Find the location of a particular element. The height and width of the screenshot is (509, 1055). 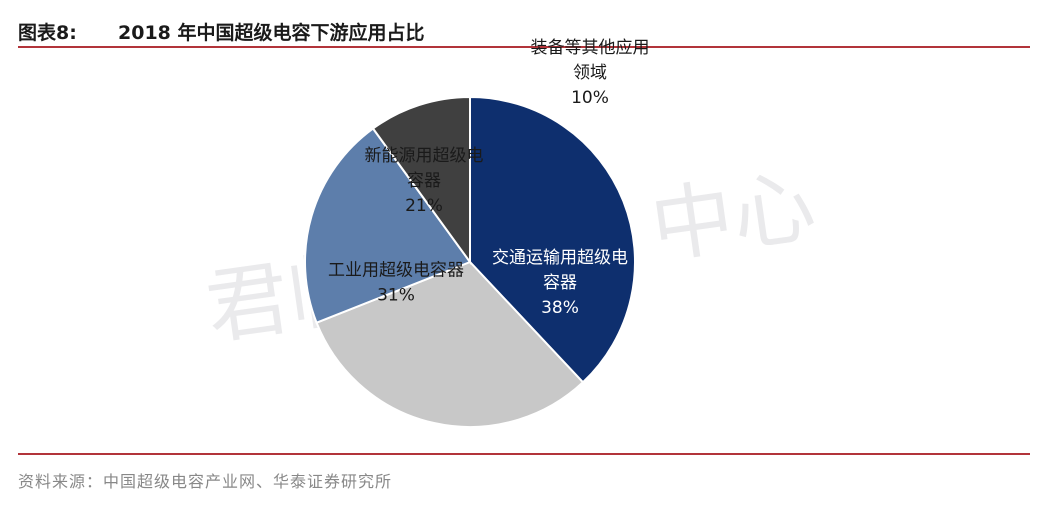

slice-label-4: 装备等其他应用领域 10% is located at coordinates (590, 73).